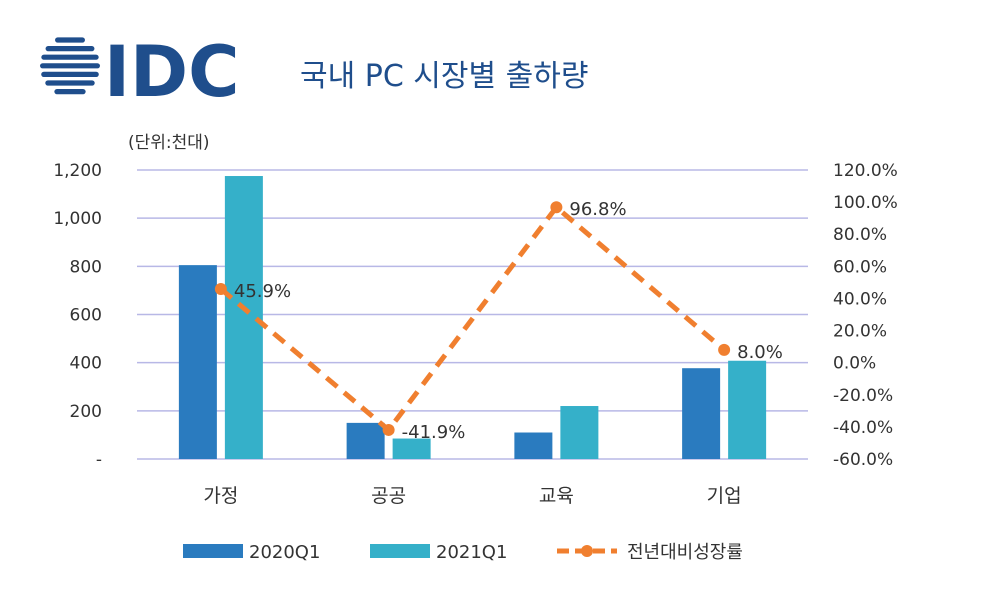 The height and width of the screenshot is (601, 1000). What do you see at coordinates (860, 299) in the screenshot?
I see `right-tick-label: 40.0%` at bounding box center [860, 299].